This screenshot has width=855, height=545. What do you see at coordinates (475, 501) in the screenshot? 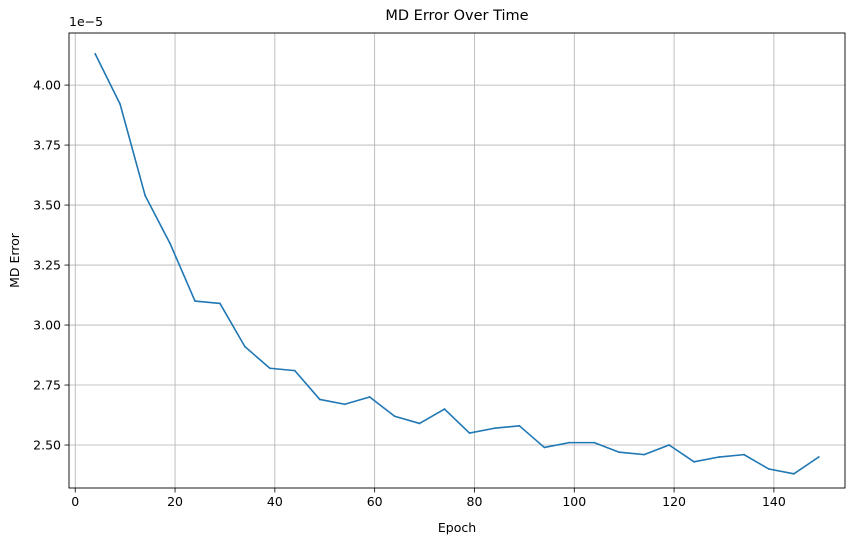
I see `x-tick-label: 80` at bounding box center [475, 501].